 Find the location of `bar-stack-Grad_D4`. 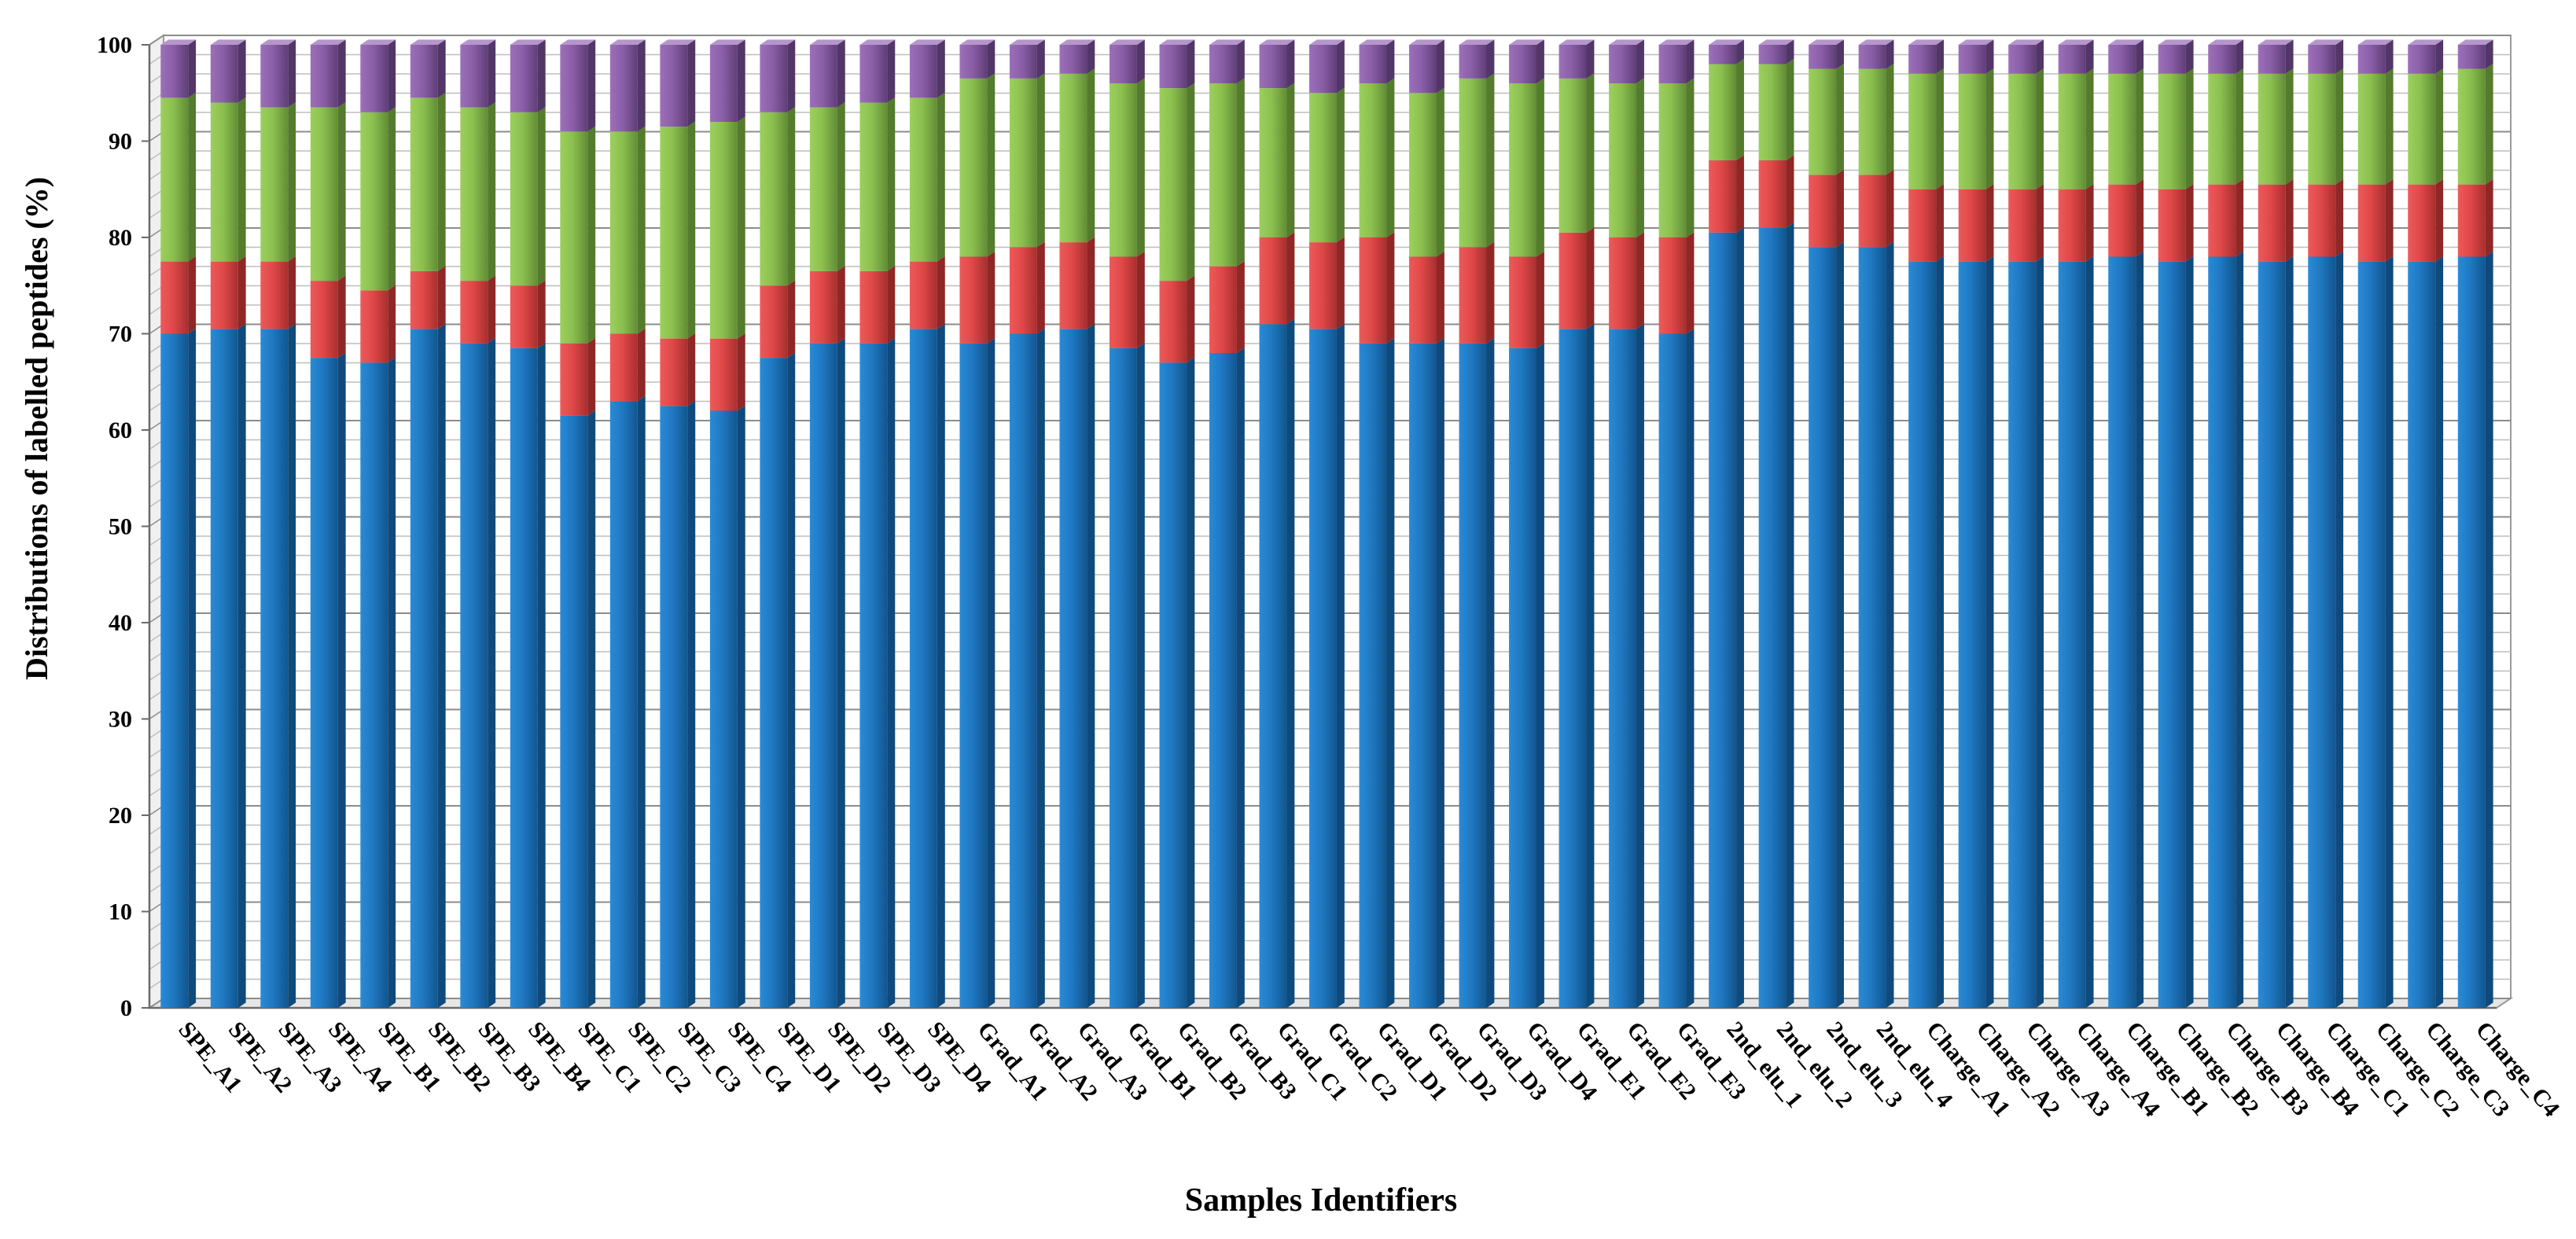

bar-stack-Grad_D4 is located at coordinates (1526, 523).